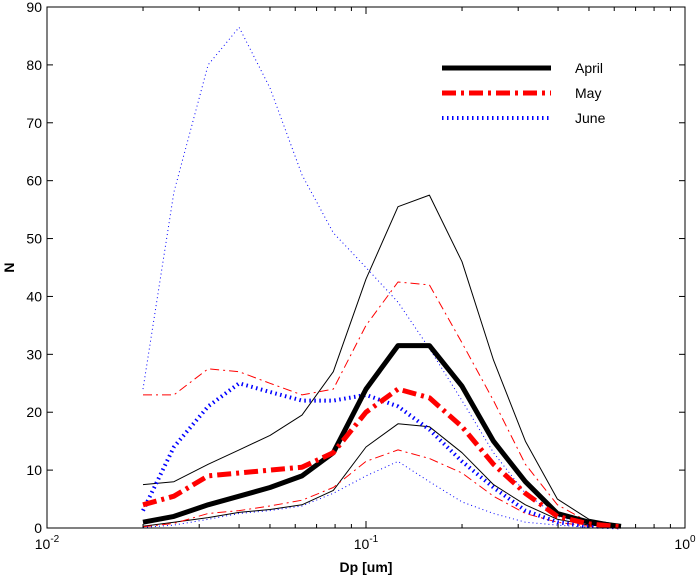  Describe the element at coordinates (34, 354) in the screenshot. I see `y-tick-label: 30` at that location.